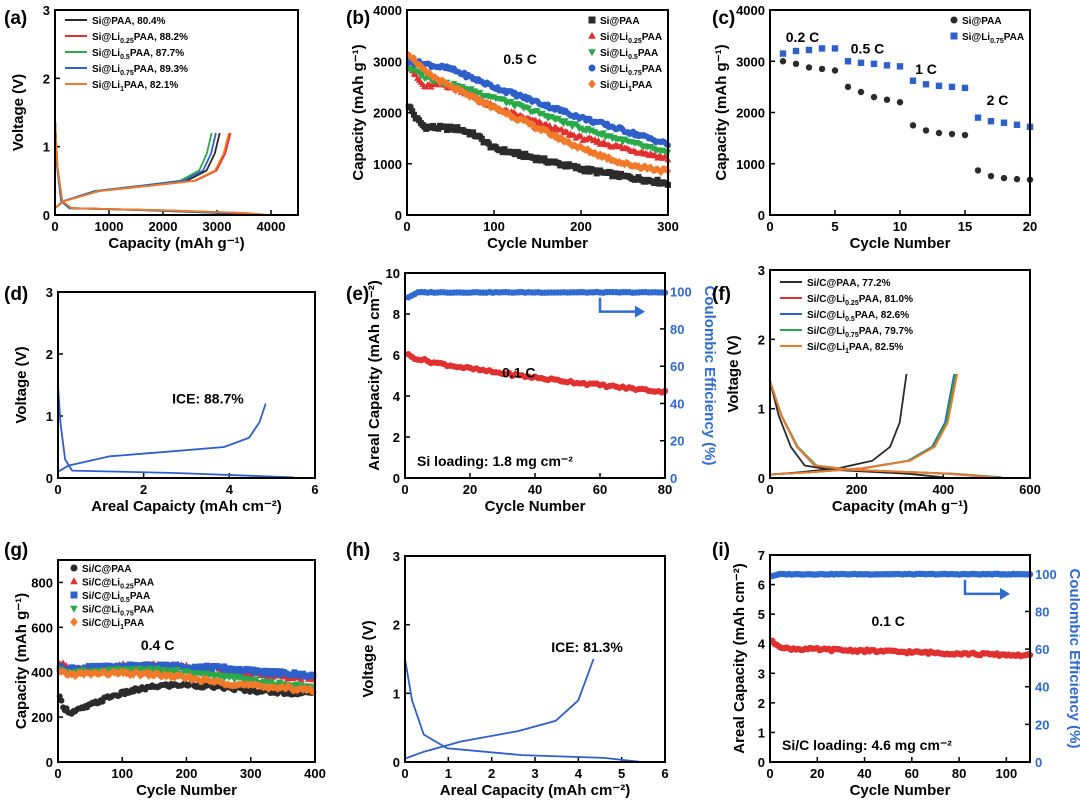  I want to click on x-tick-label-d-1: 2, so click(143, 489).